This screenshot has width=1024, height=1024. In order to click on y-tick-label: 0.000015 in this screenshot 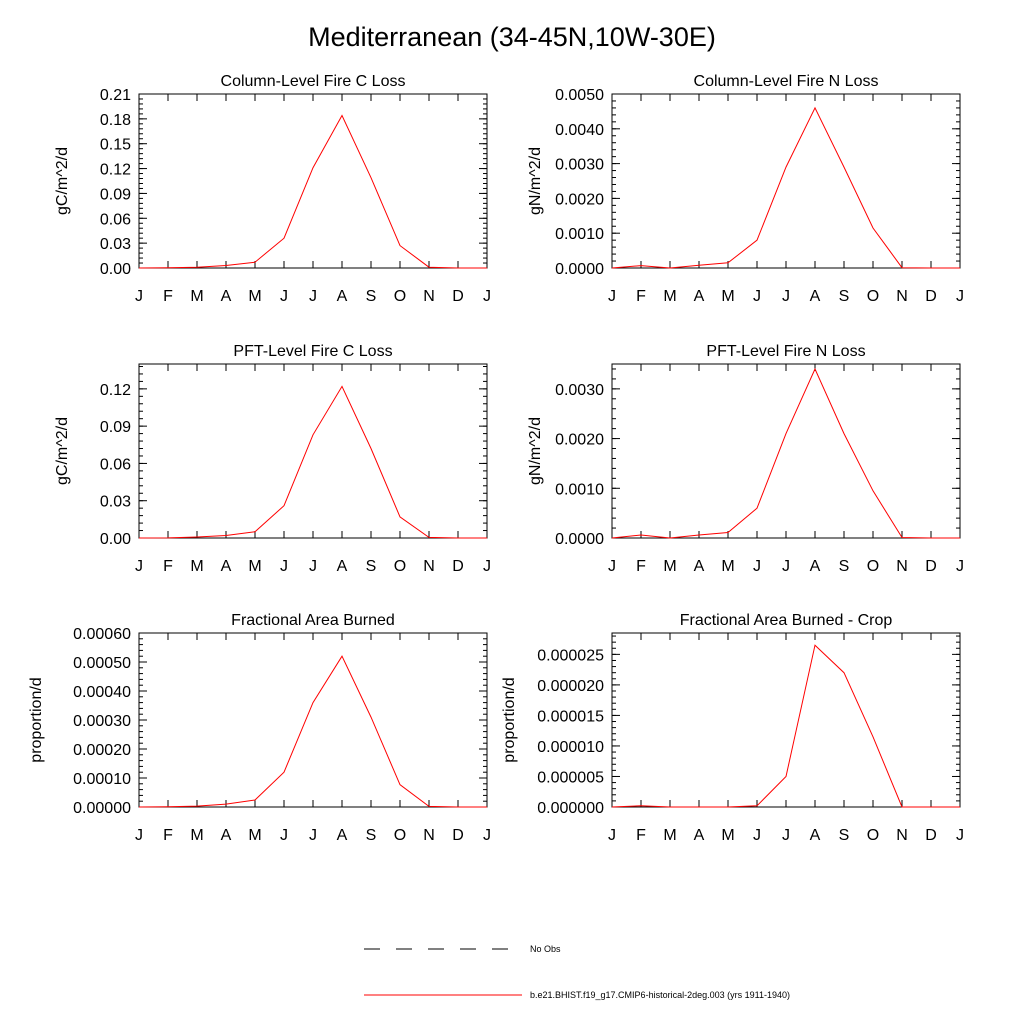, I will do `click(570, 716)`.